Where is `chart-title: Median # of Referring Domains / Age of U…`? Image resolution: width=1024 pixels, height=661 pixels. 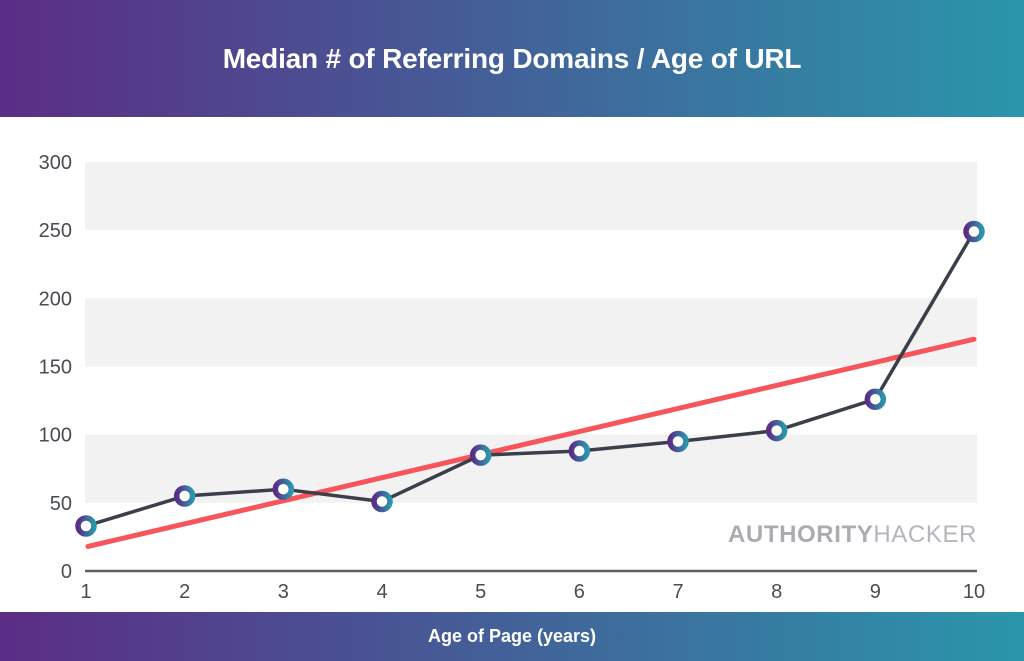 chart-title: Median # of Referring Domains / Age of U… is located at coordinates (512, 58).